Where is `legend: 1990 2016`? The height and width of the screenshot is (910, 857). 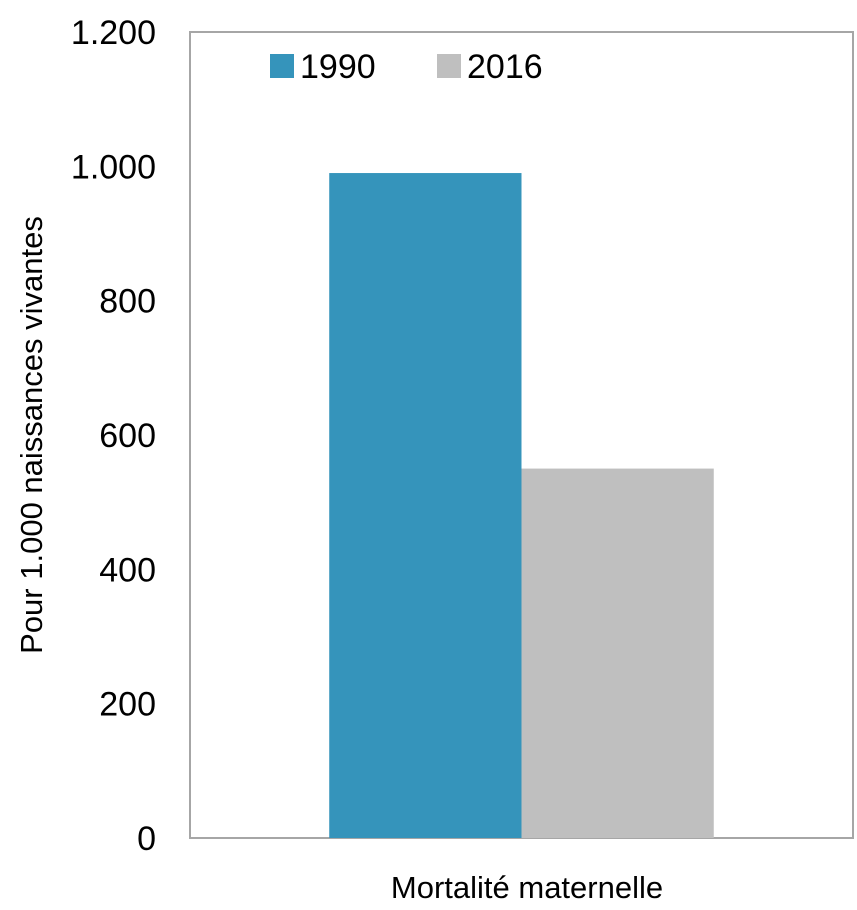
legend: 1990 2016 is located at coordinates (406, 67).